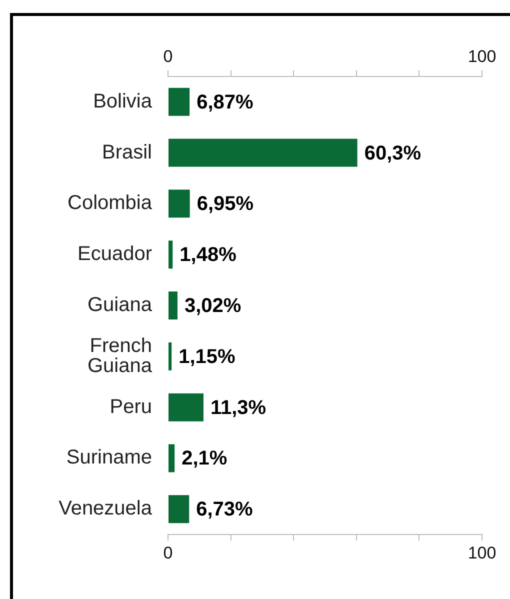  I want to click on y-tick-label: Bolivia, so click(123, 101).